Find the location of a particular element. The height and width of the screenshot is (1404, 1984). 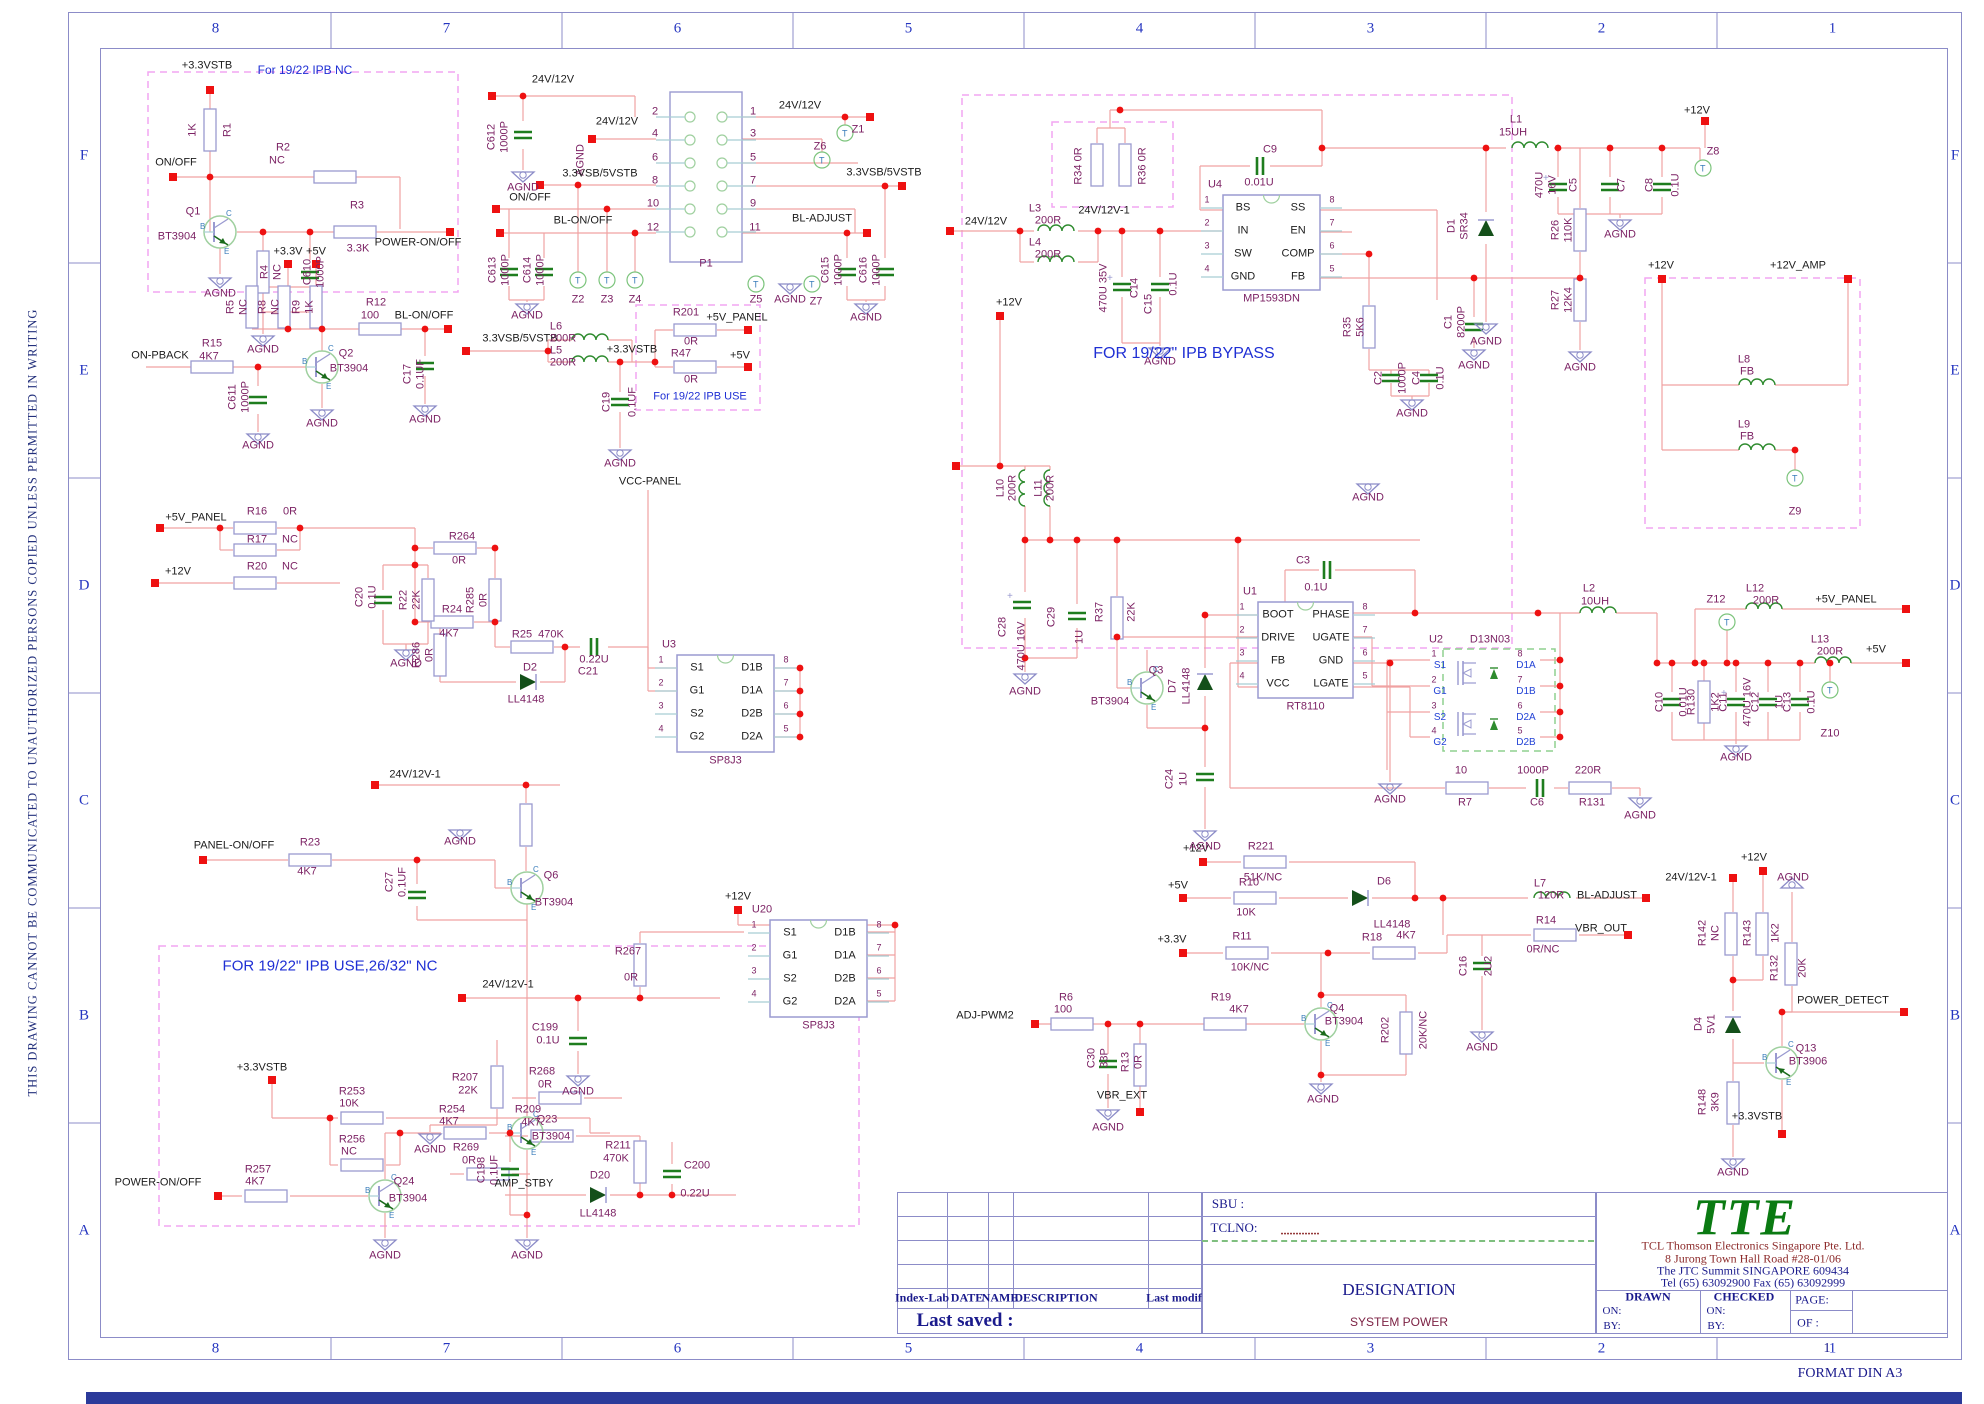

component-label: R221 is located at coordinates (1261, 846).